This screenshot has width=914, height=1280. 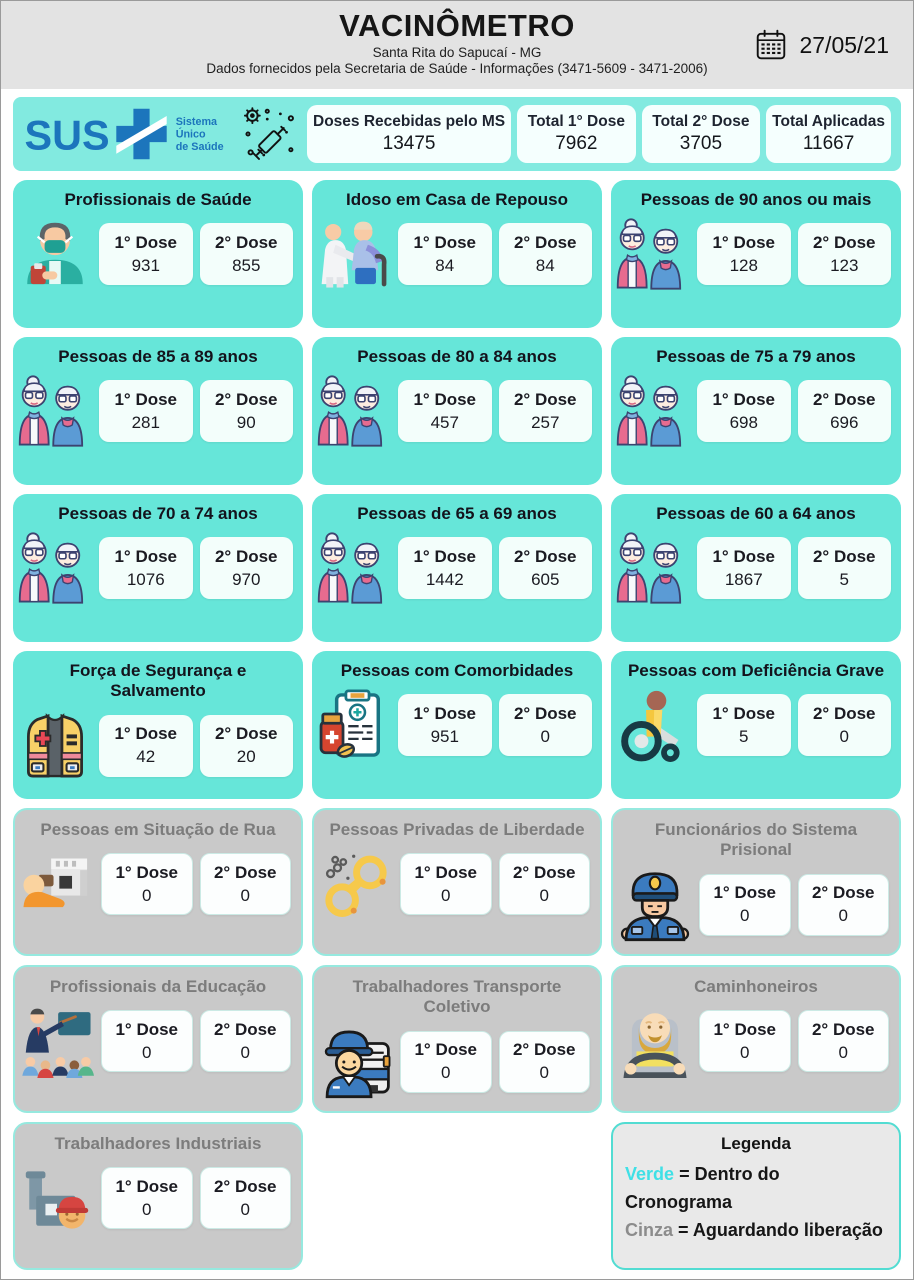 I want to click on total-dose1-label: Total 1° Dose, so click(x=576, y=121).